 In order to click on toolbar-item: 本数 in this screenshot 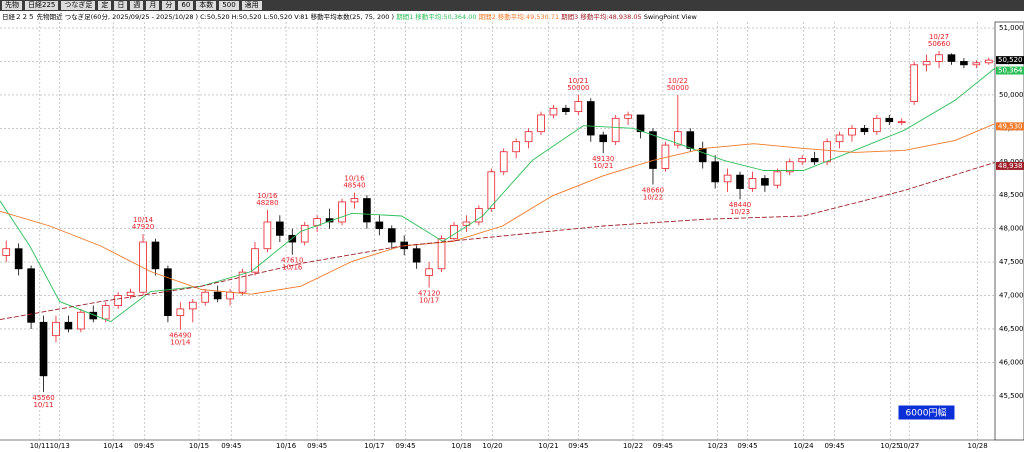, I will do `click(206, 5)`.